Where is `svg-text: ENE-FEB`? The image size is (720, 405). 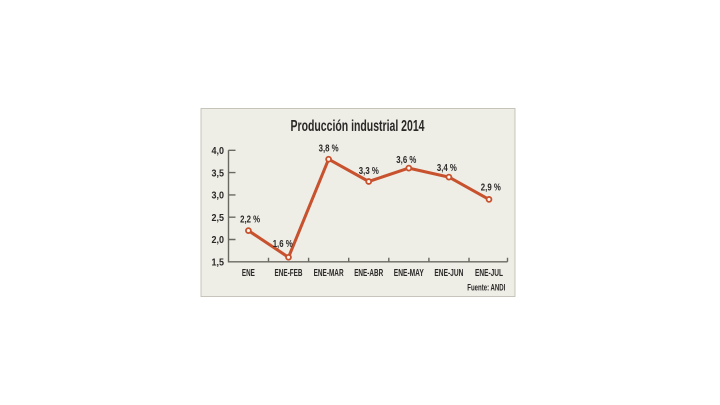 svg-text: ENE-FEB is located at coordinates (289, 273).